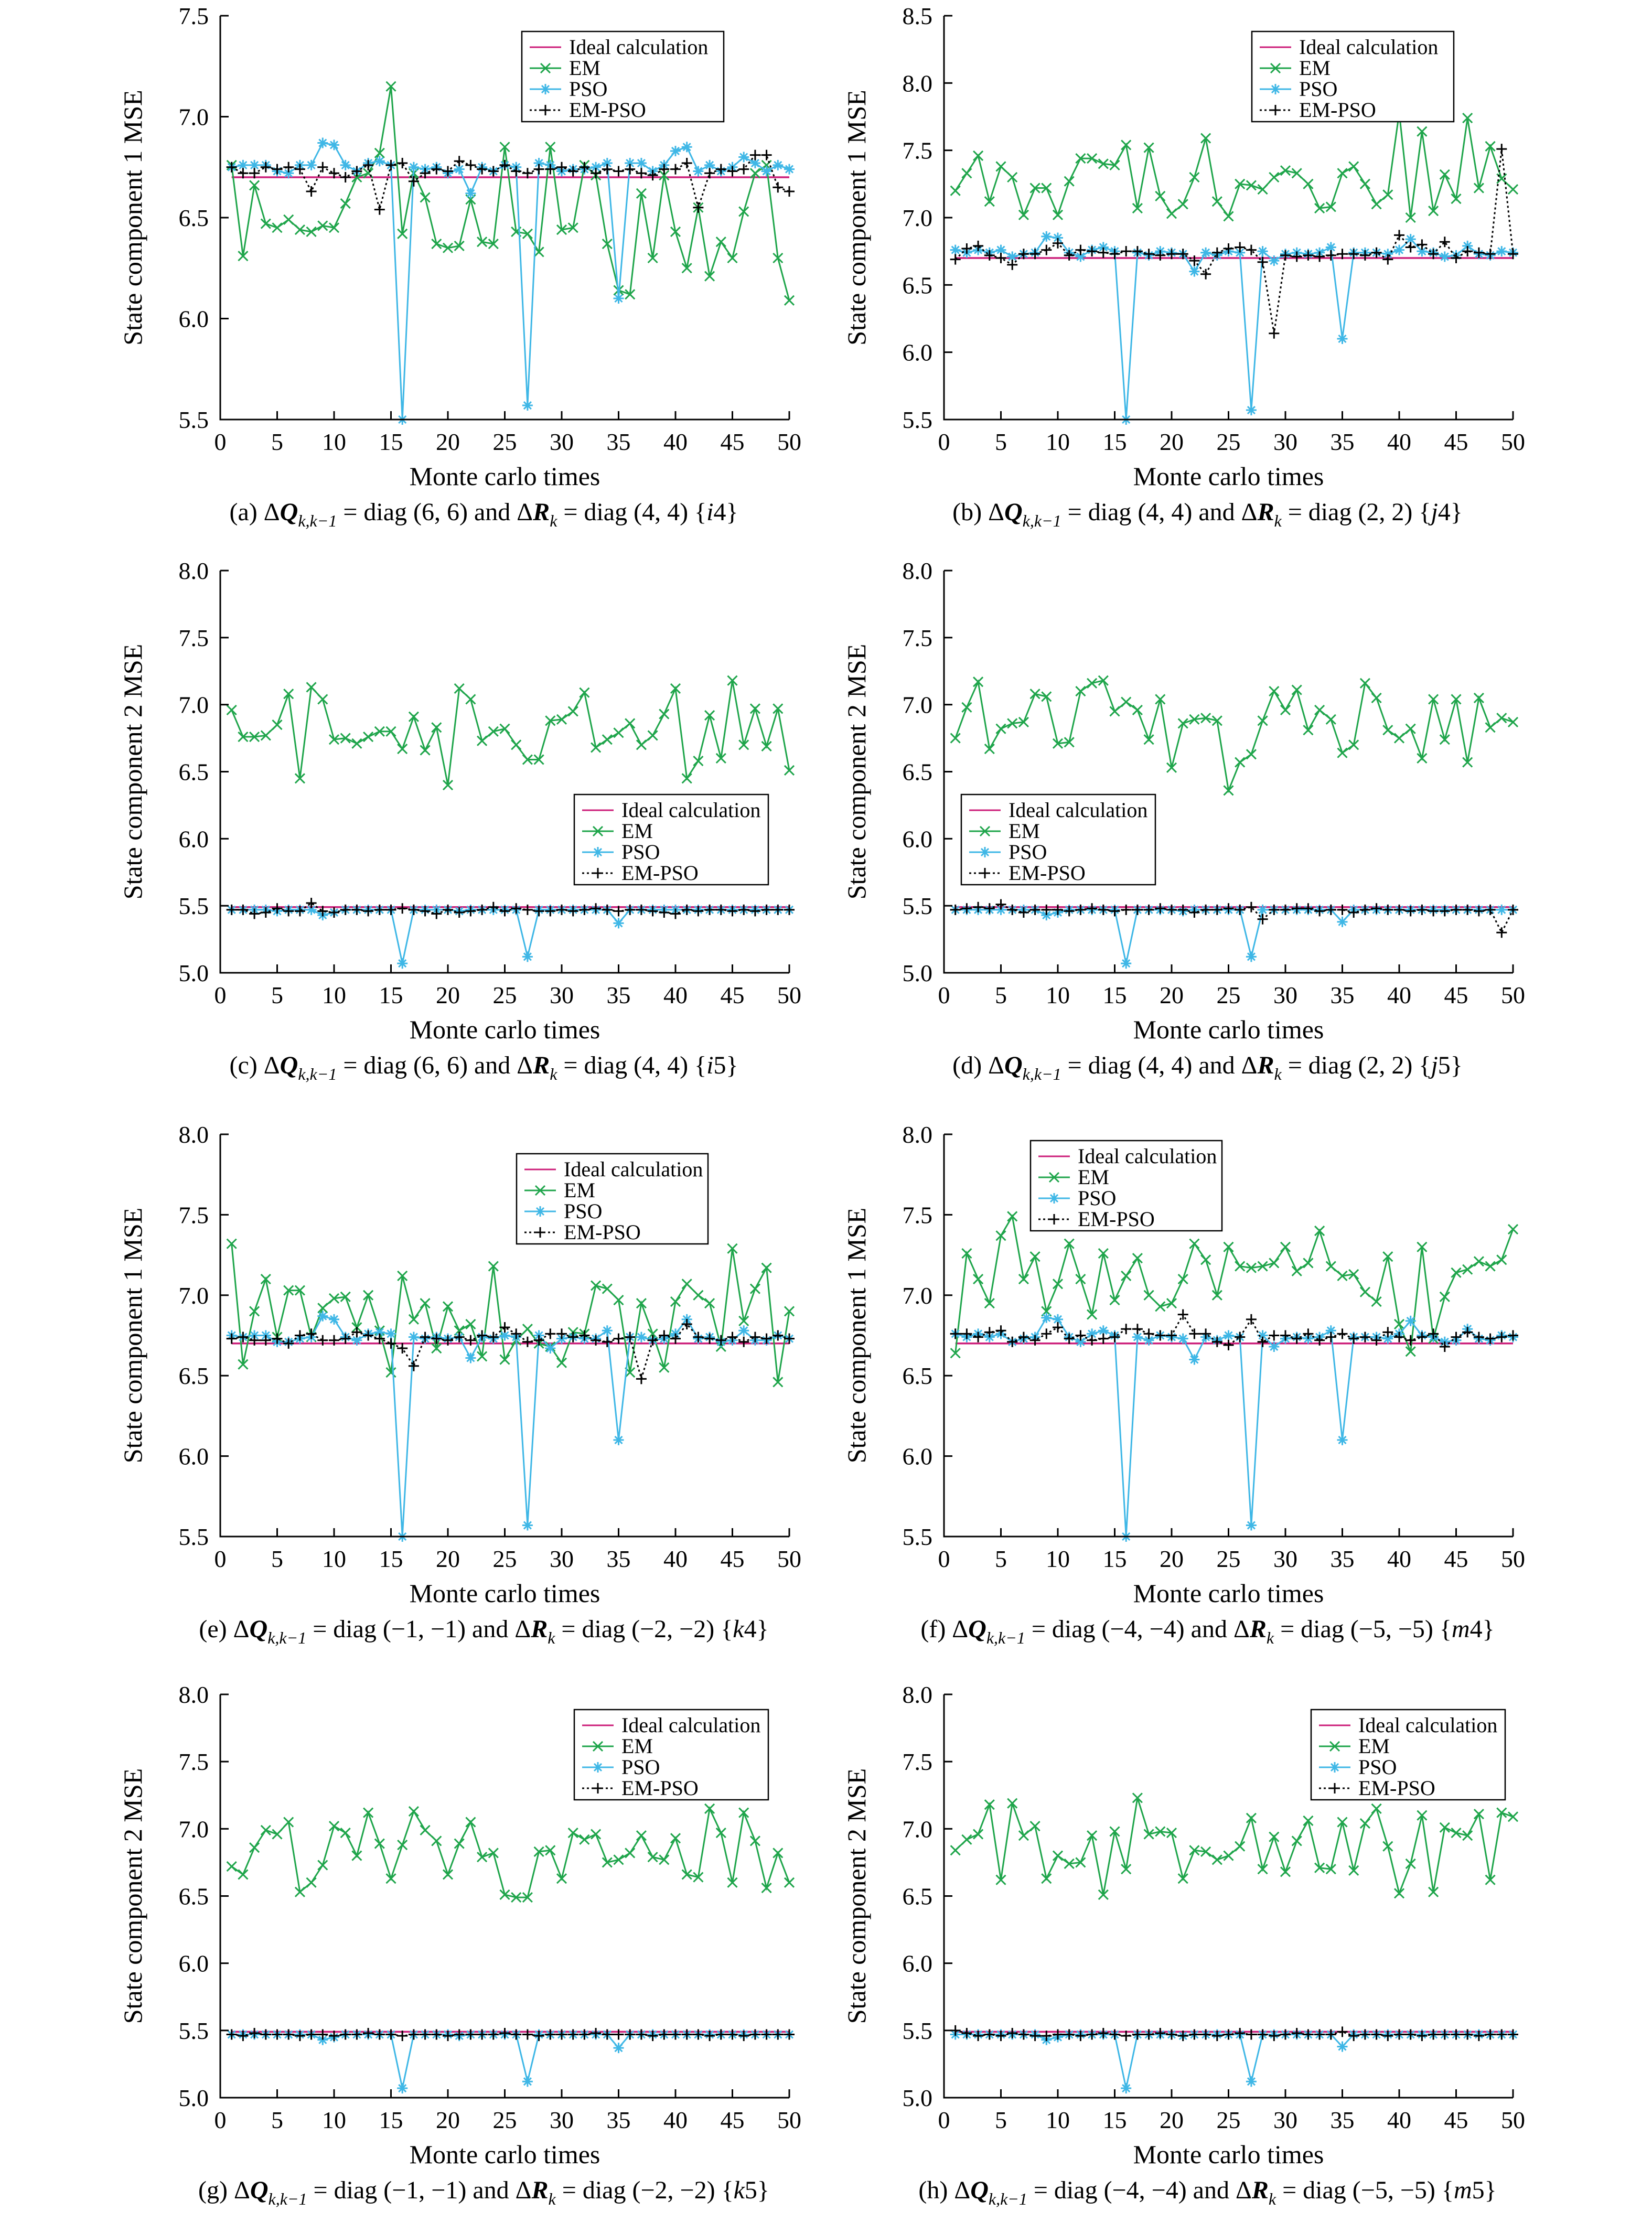 This screenshot has width=1652, height=2223. Describe the element at coordinates (540, 1190) in the screenshot. I see `em-point-legend` at that location.